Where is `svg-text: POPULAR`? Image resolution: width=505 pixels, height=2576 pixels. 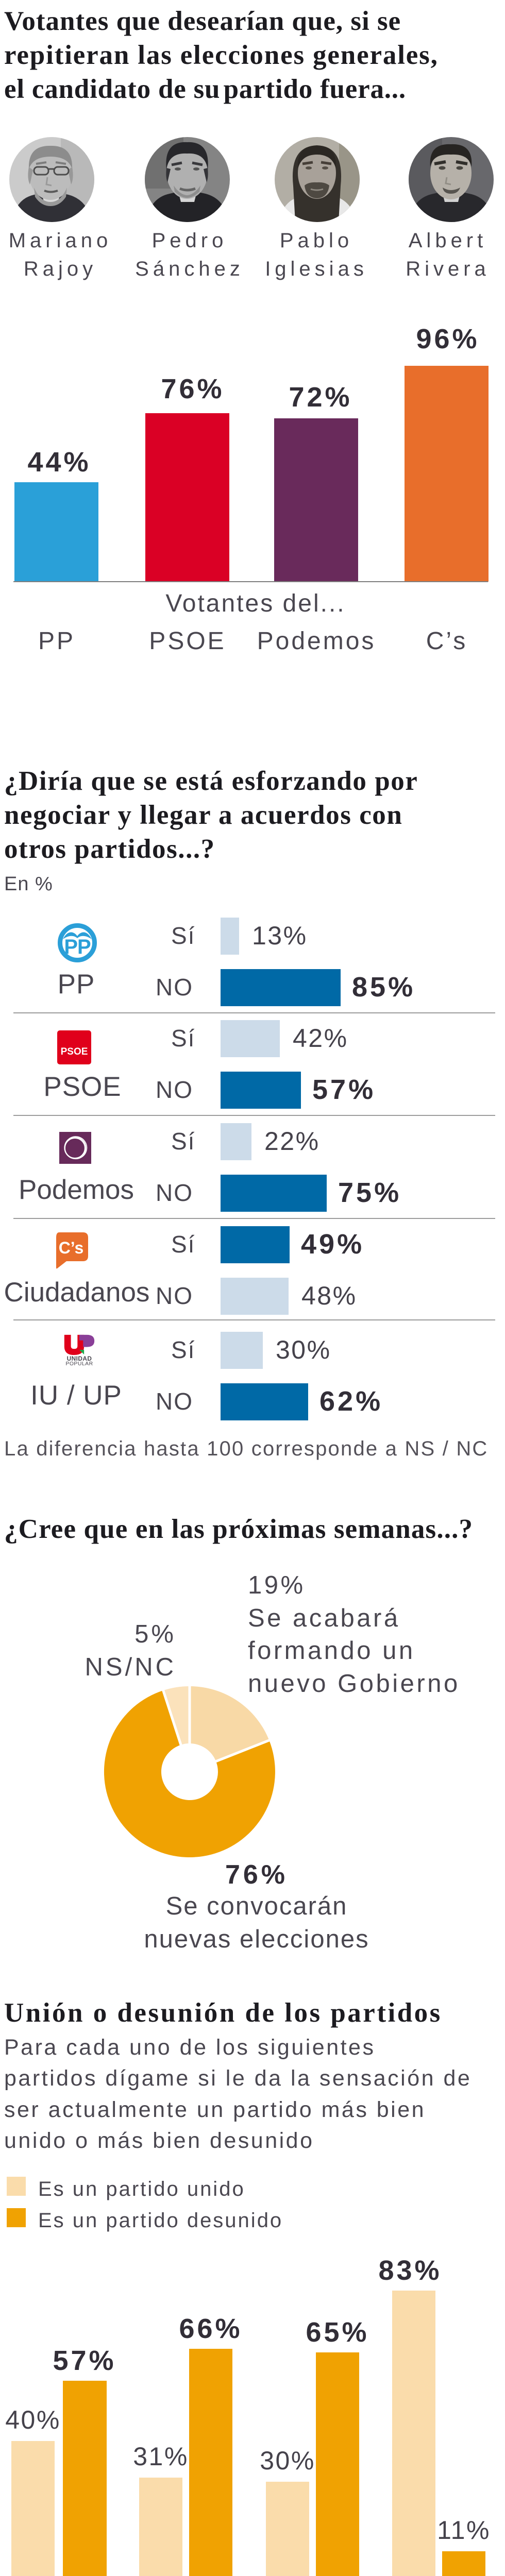
svg-text: POPULAR is located at coordinates (79, 1363).